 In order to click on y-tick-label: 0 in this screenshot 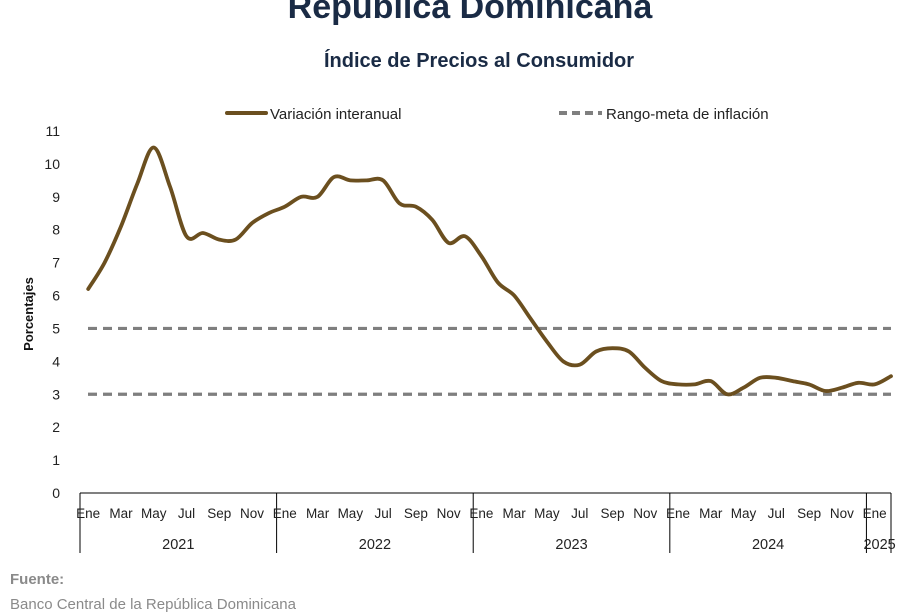, I will do `click(56, 493)`.